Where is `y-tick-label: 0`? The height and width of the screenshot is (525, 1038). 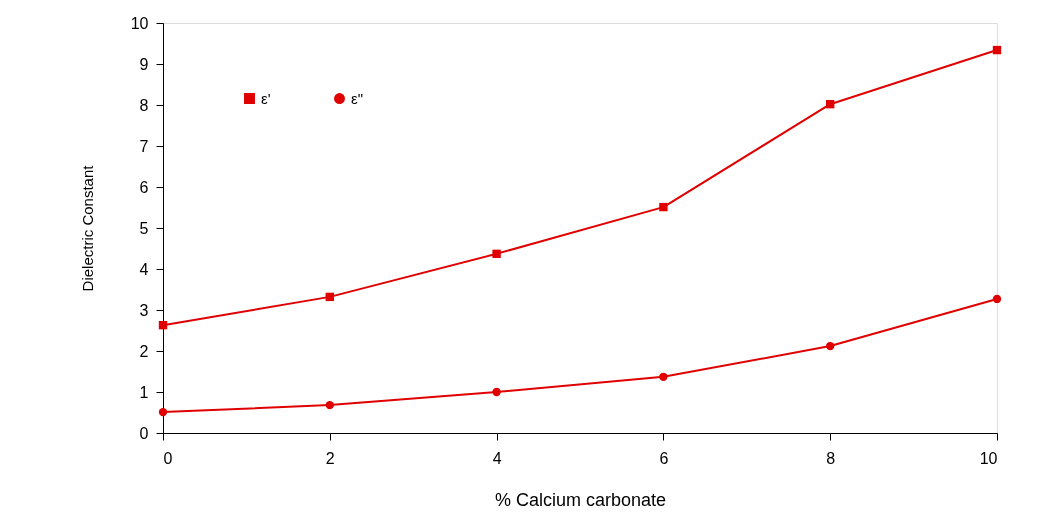
y-tick-label: 0 is located at coordinates (144, 433).